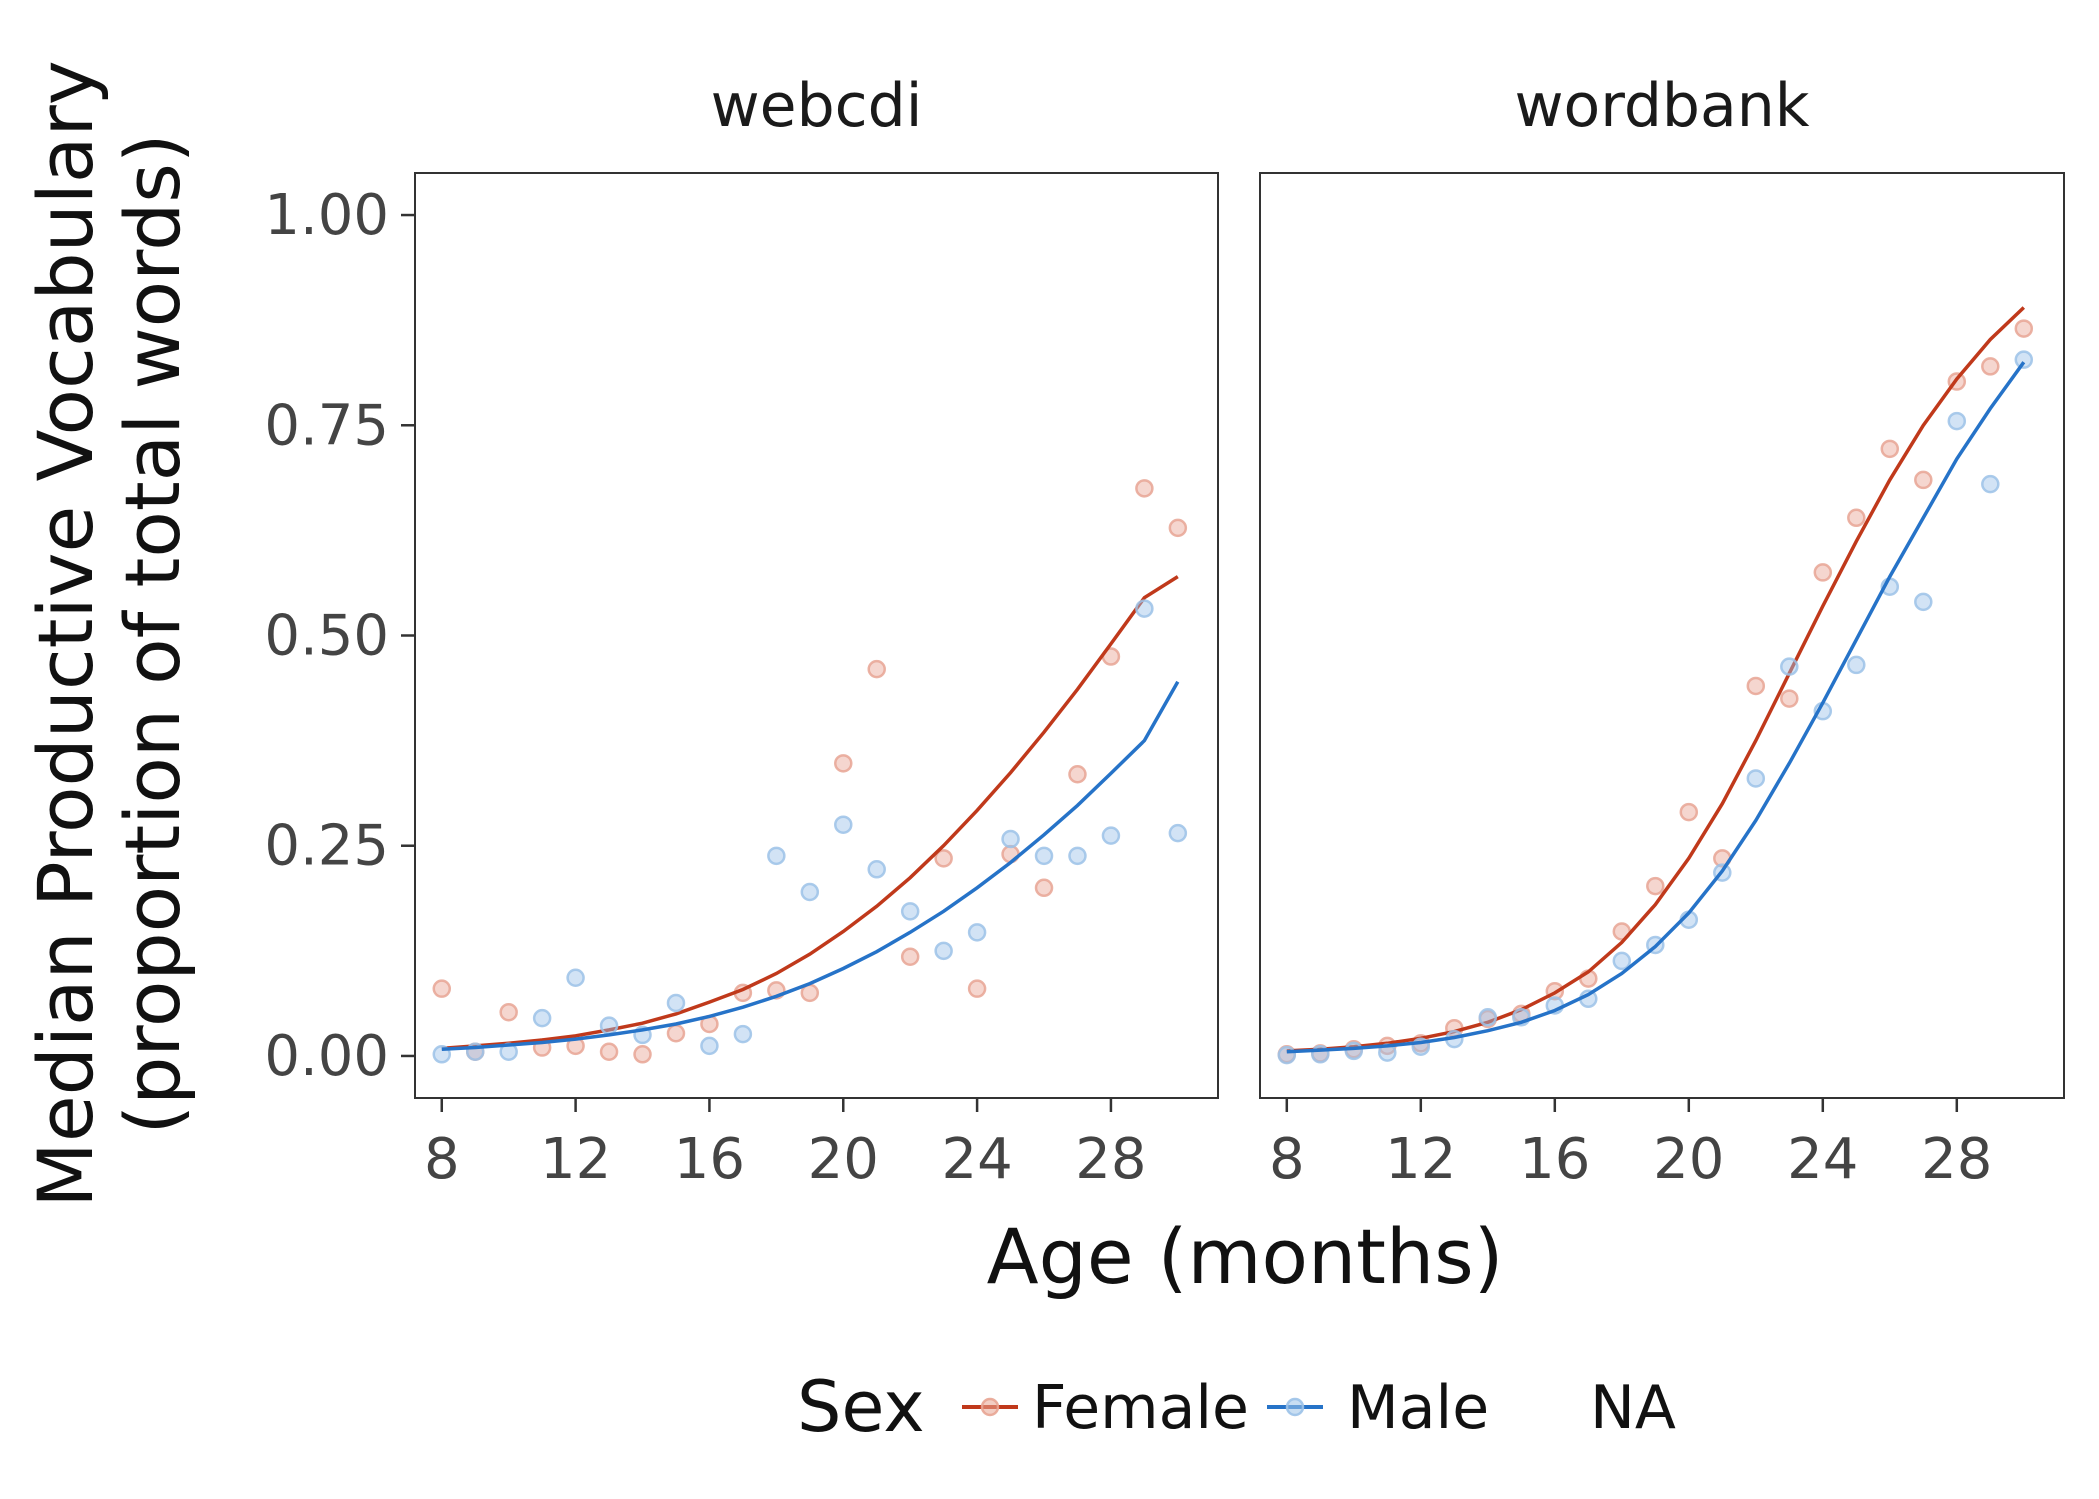  Describe the element at coordinates (1661, 106) in the screenshot. I see `facet-title: wordbank` at that location.